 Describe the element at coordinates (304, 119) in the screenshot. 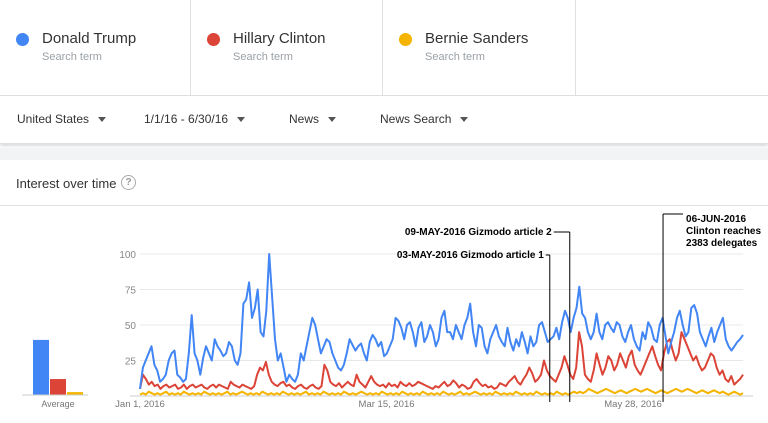

I see `category-label: News` at that location.